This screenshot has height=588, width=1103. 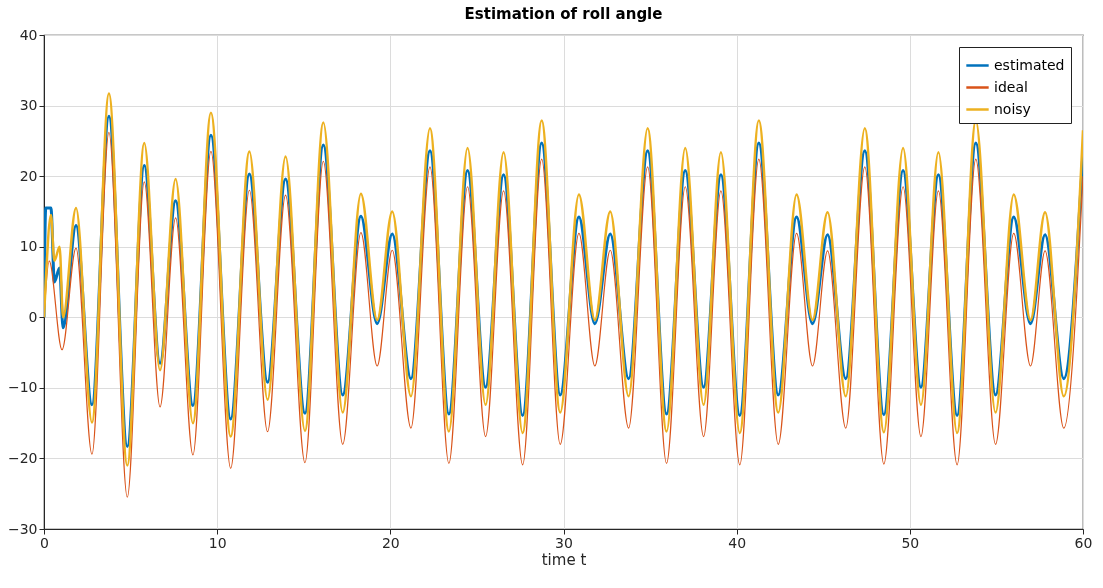 What do you see at coordinates (22, 387) in the screenshot?
I see `y-tick-label: −10` at bounding box center [22, 387].